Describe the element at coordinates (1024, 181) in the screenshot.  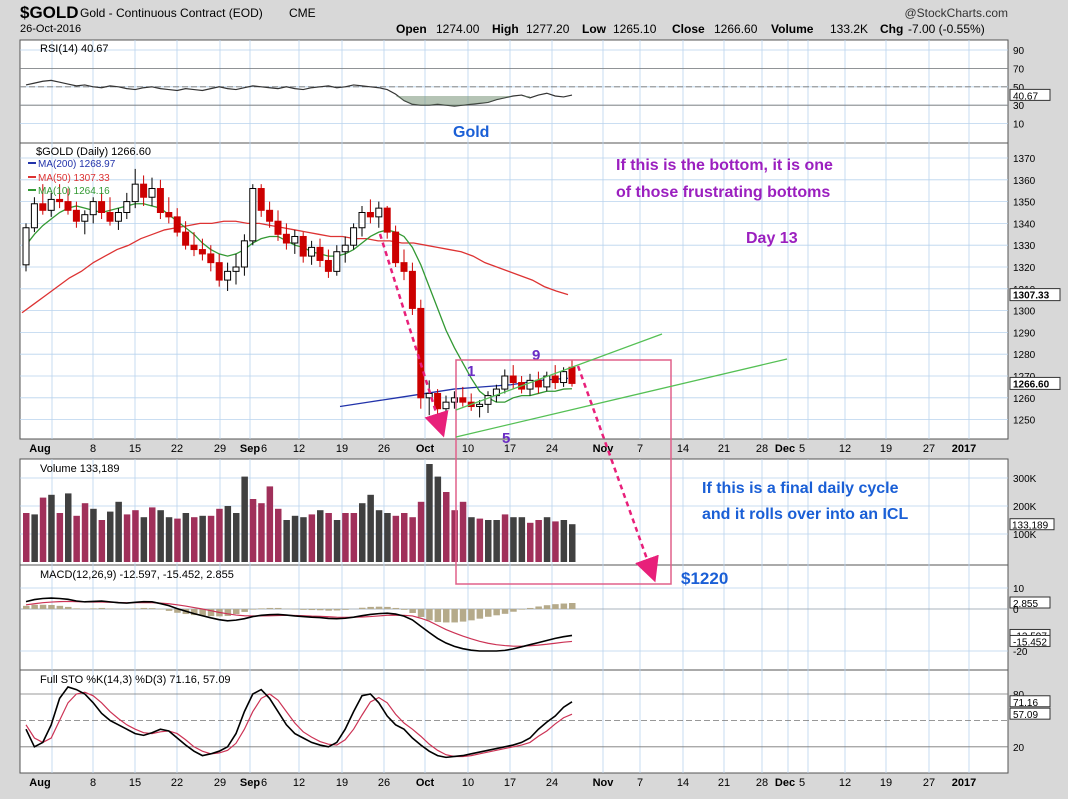
I see `price-tick-label: 1360` at that location.